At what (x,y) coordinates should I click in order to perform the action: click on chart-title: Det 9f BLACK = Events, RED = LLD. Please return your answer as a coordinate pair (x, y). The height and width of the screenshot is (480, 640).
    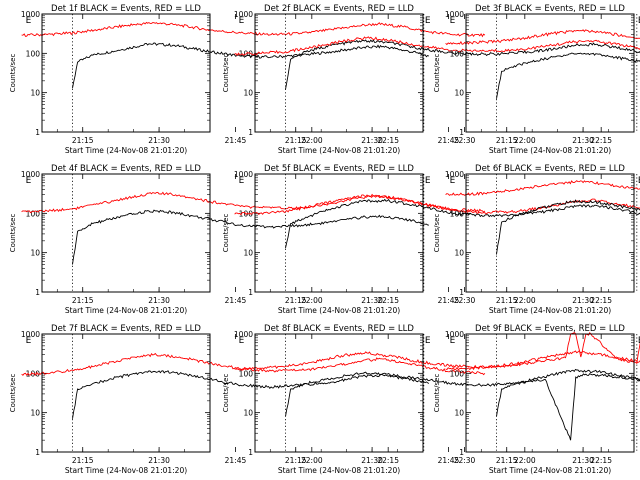
    Looking at the image, I should click on (550, 329).